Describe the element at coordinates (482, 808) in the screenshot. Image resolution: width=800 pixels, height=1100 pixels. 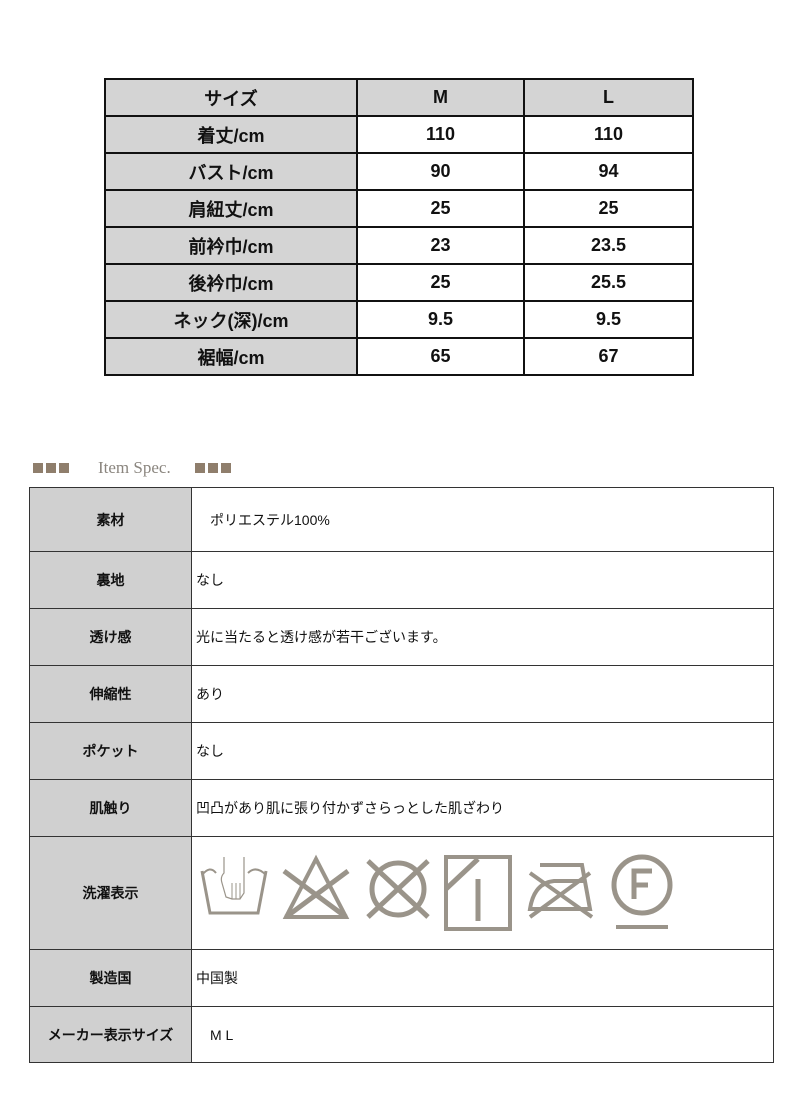
I see `spec-value: 凹凸があり肌に張り付かずさらっとした肌ざわり` at that location.